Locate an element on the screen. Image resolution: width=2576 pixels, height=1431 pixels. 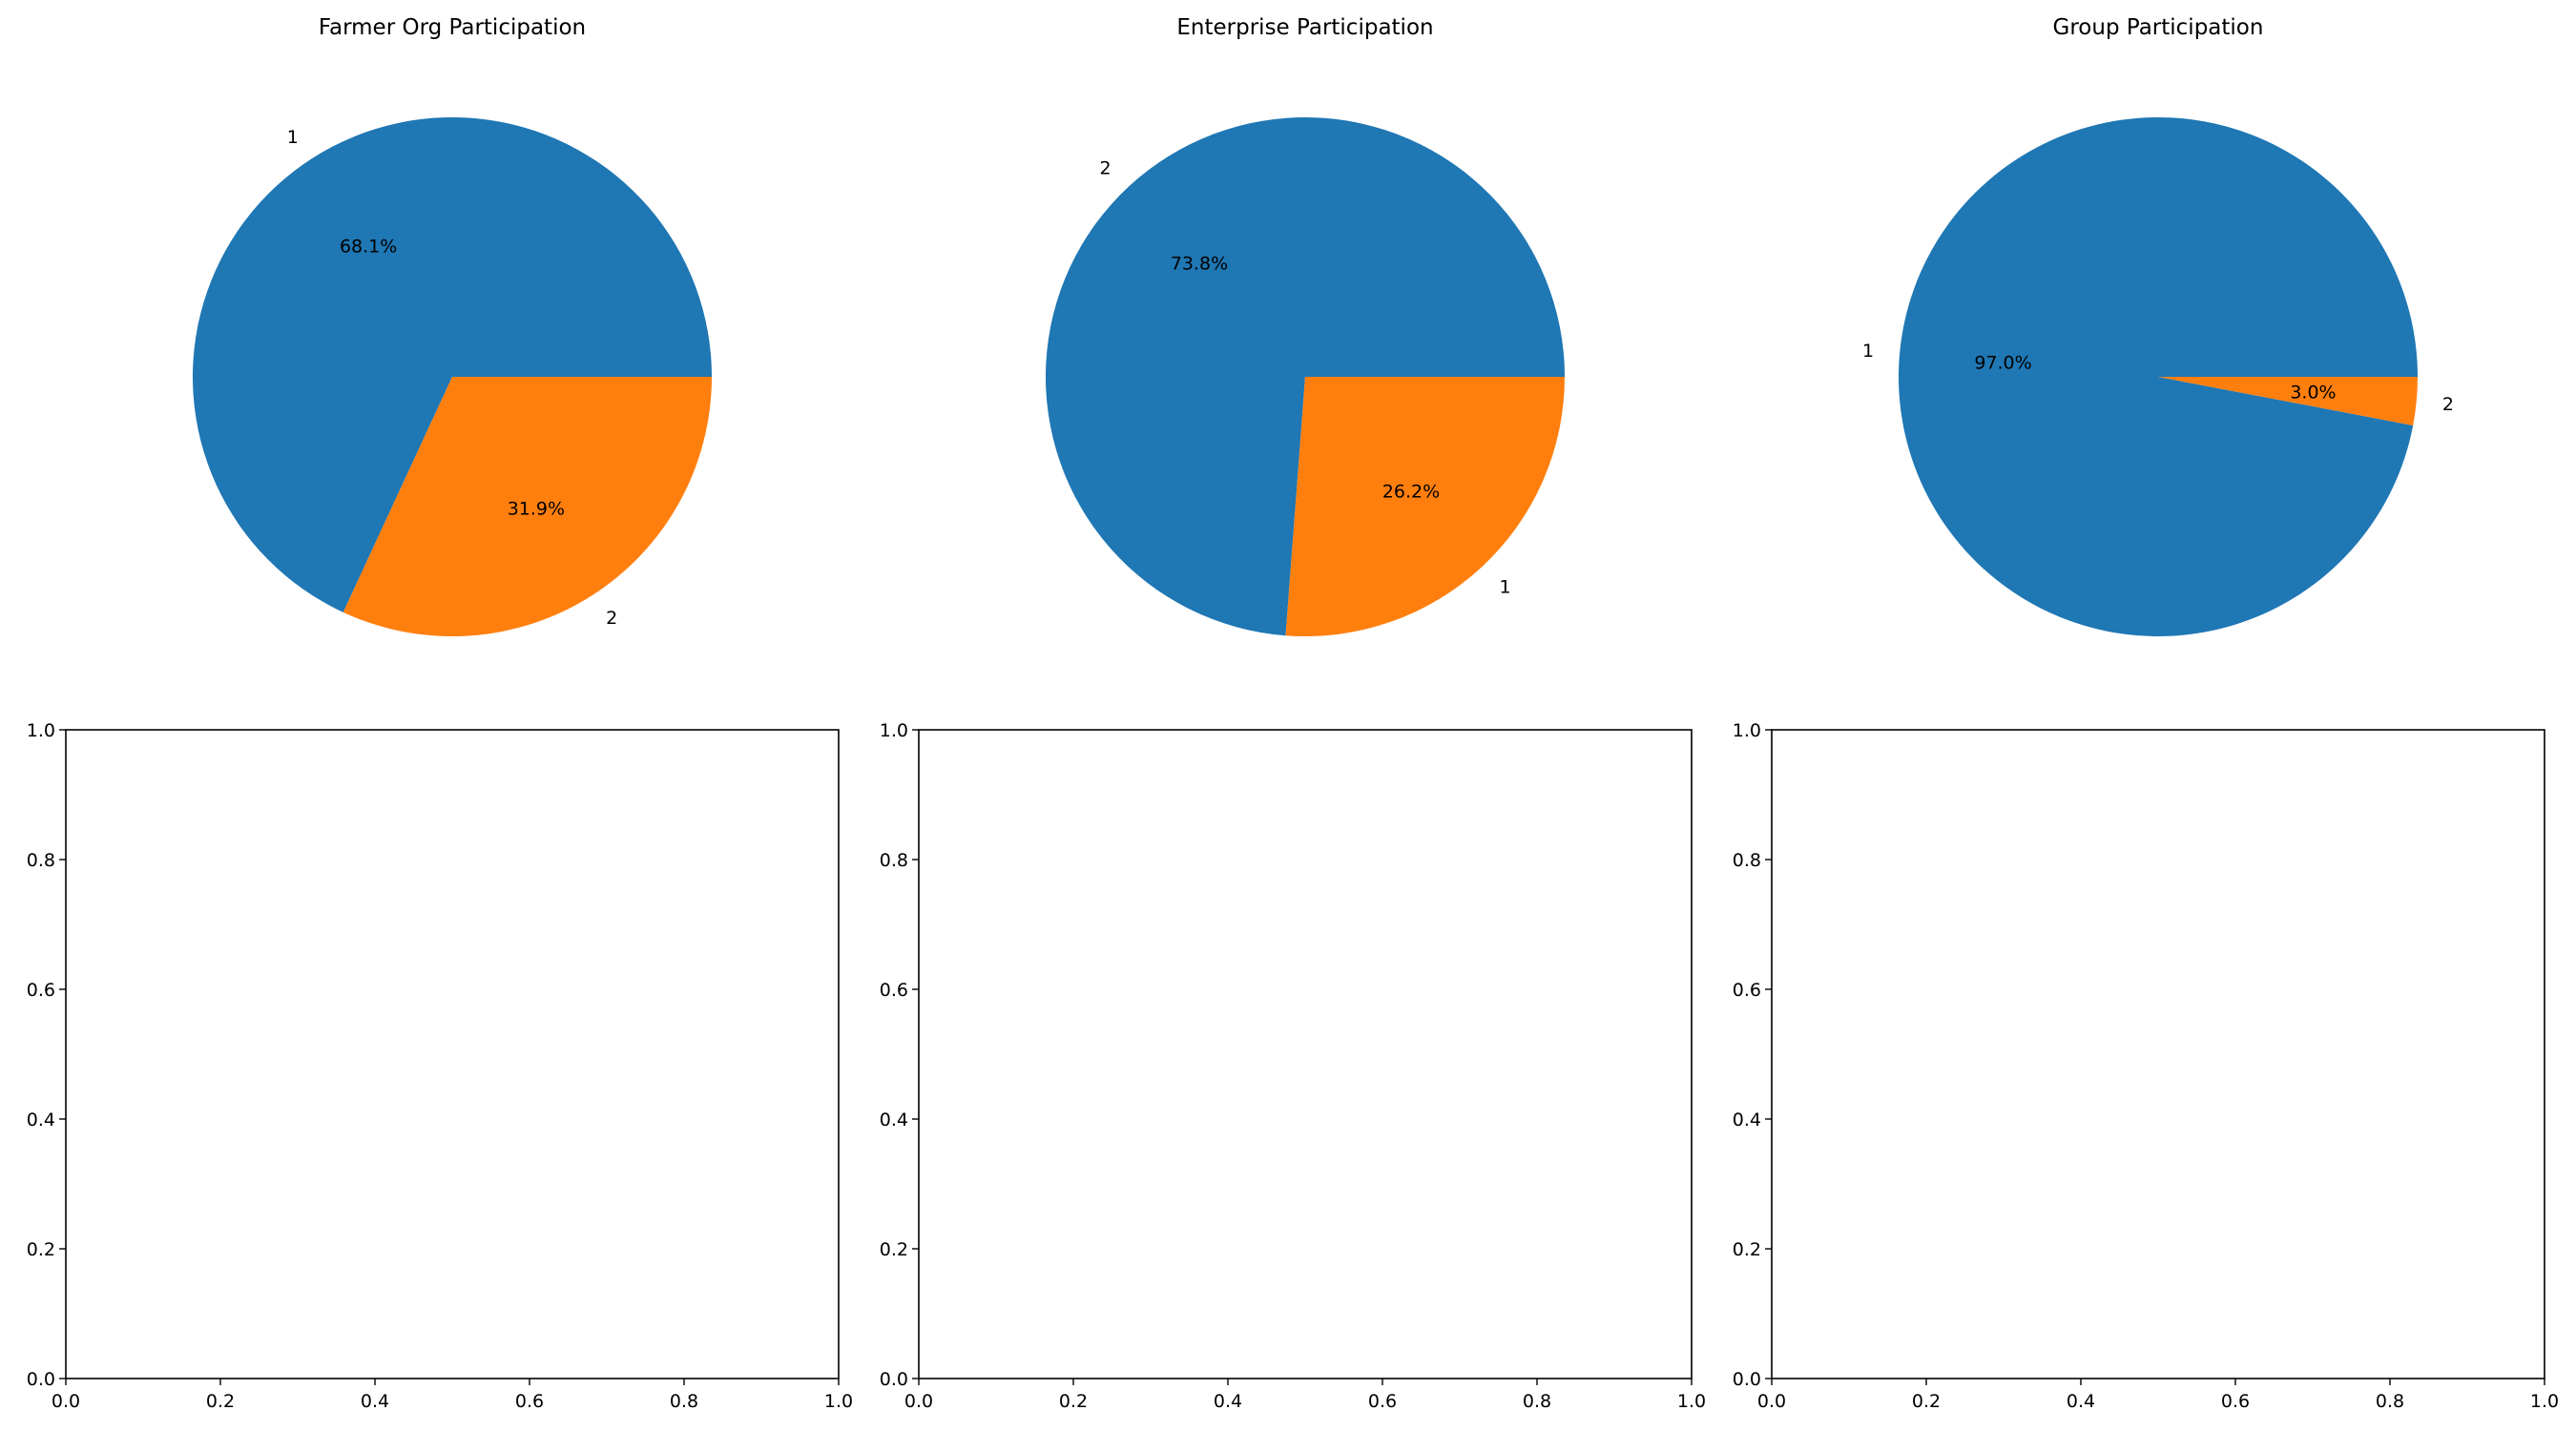
pie-chart-2: Enterprise Participation 2 73.8% 1 26.2% is located at coordinates (1305, 325).